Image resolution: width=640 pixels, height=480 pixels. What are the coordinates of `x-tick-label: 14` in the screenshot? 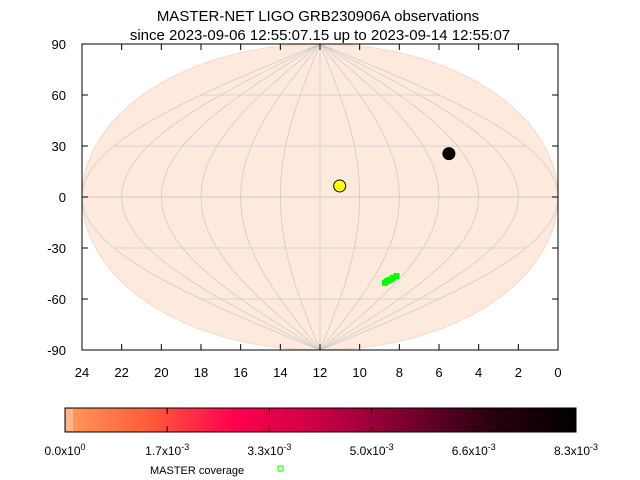 It's located at (280, 372).